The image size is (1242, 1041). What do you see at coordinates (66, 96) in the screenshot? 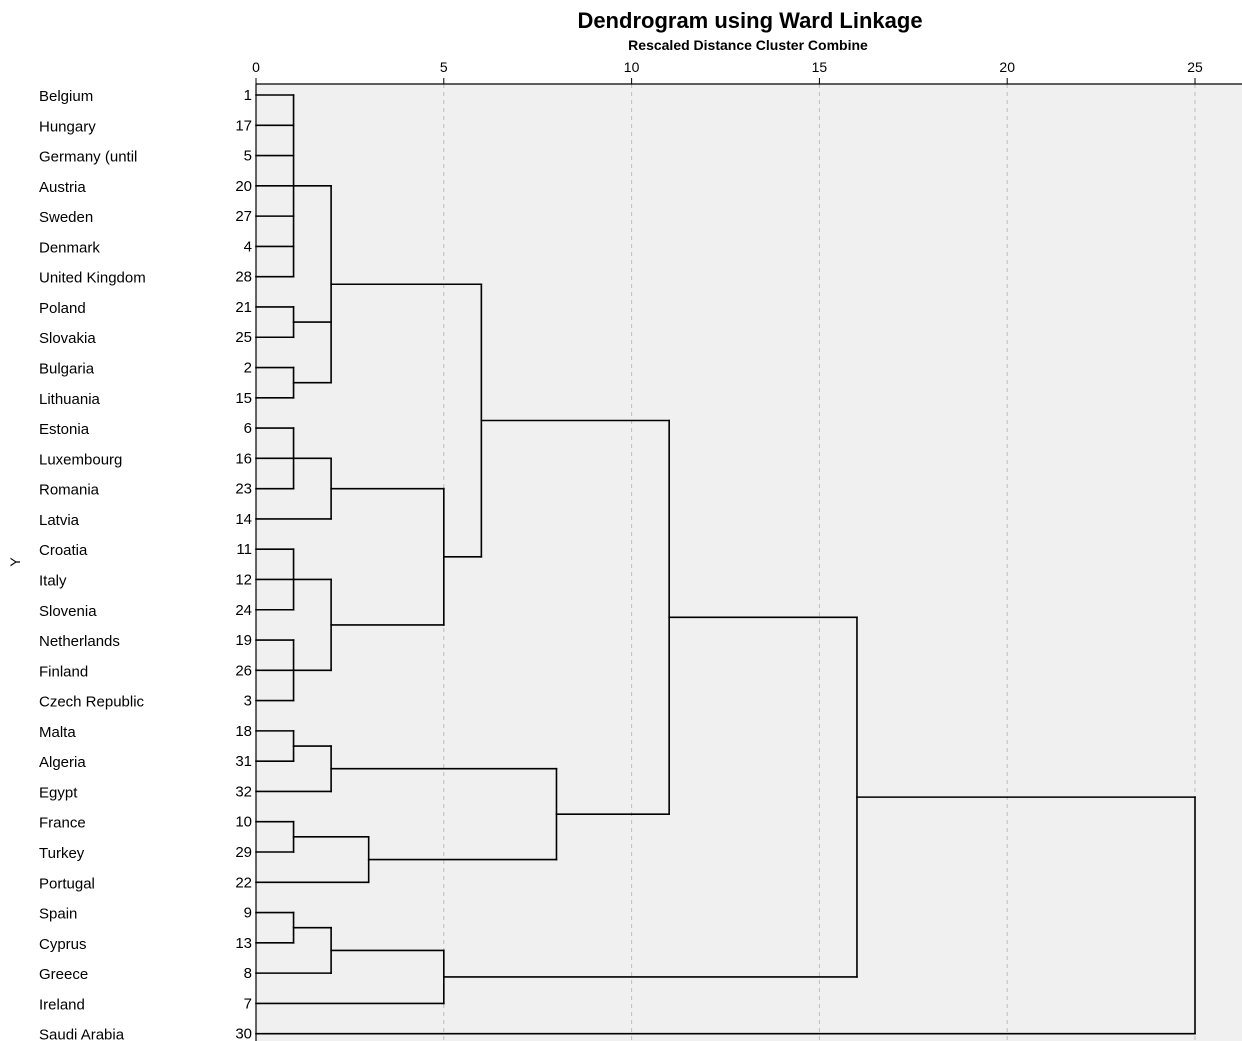
I see `case-name-1: Belgium` at bounding box center [66, 96].